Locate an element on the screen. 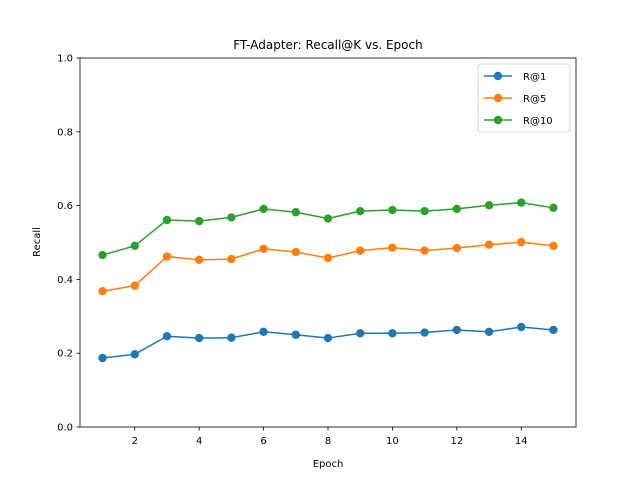  legend-box is located at coordinates (524, 98).